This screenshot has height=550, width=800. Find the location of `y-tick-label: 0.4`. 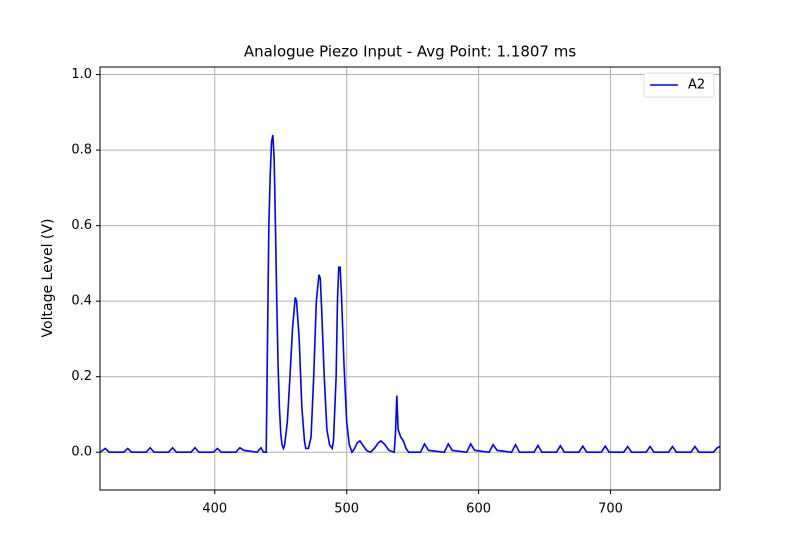

y-tick-label: 0.4 is located at coordinates (81, 301).